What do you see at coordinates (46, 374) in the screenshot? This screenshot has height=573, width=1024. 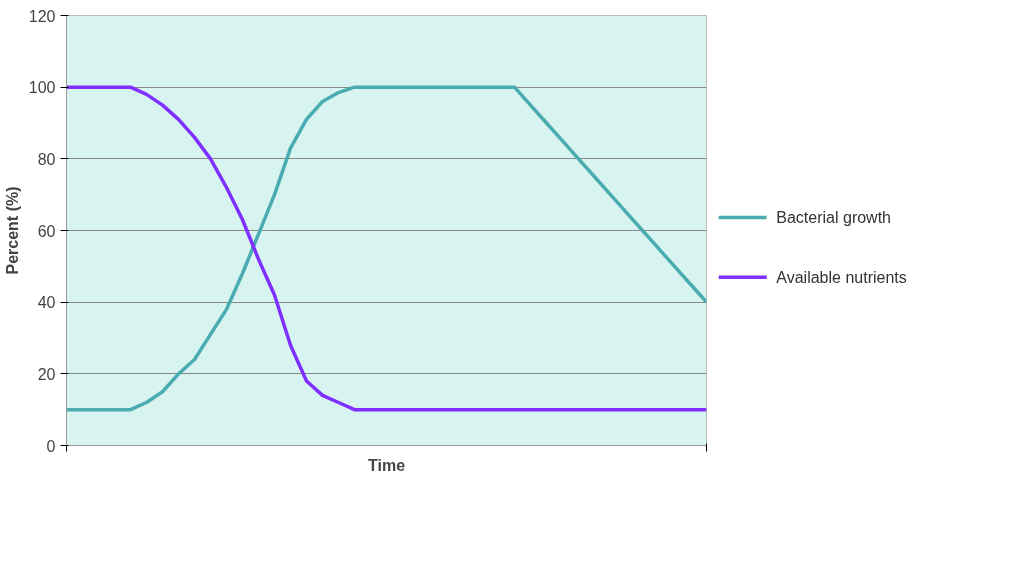 I see `y-tick-label: 20` at bounding box center [46, 374].